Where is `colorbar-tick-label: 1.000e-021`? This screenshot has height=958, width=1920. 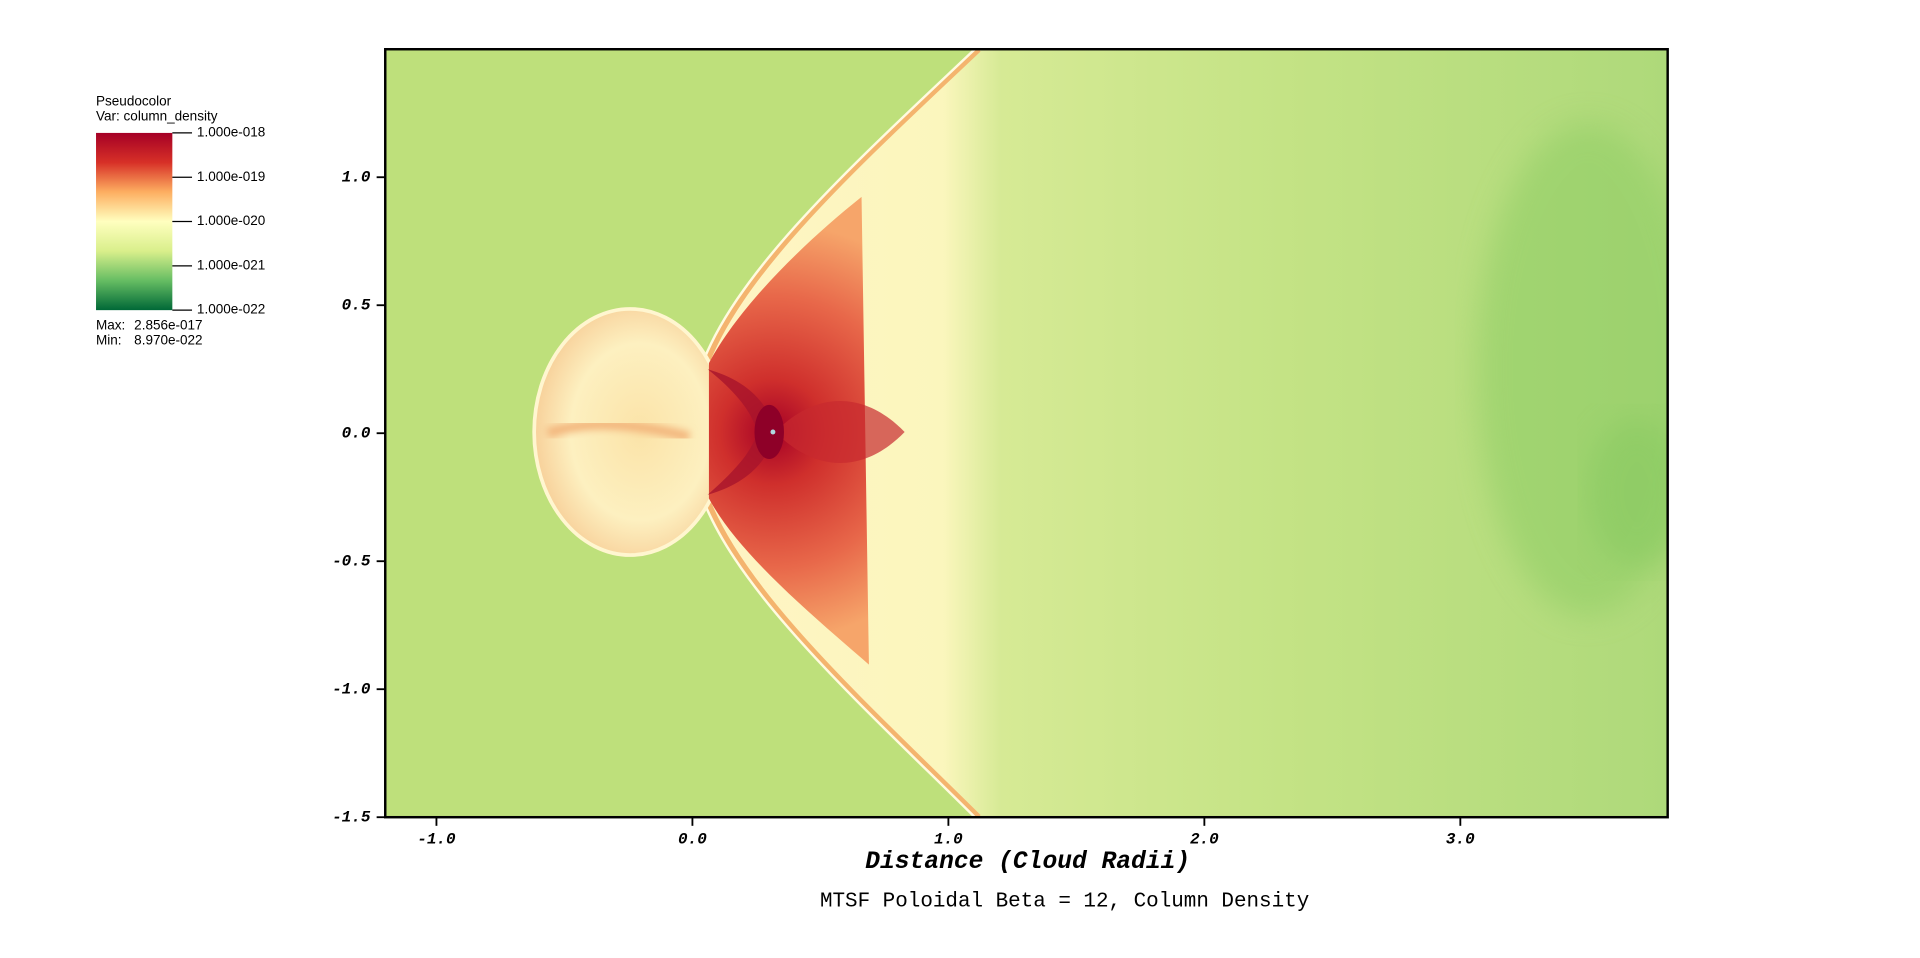
colorbar-tick-label: 1.000e-021 is located at coordinates (231, 264).